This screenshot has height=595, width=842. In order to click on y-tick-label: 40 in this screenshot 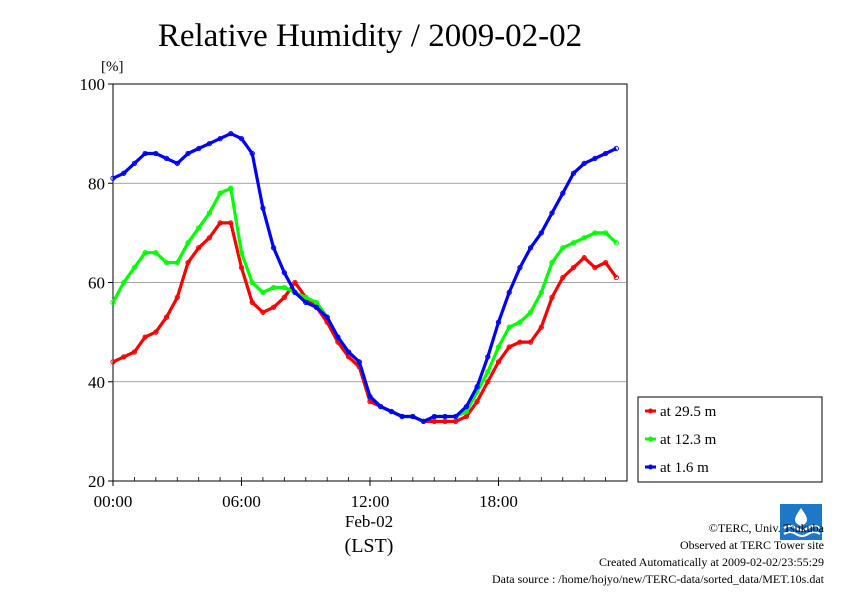, I will do `click(96, 382)`.